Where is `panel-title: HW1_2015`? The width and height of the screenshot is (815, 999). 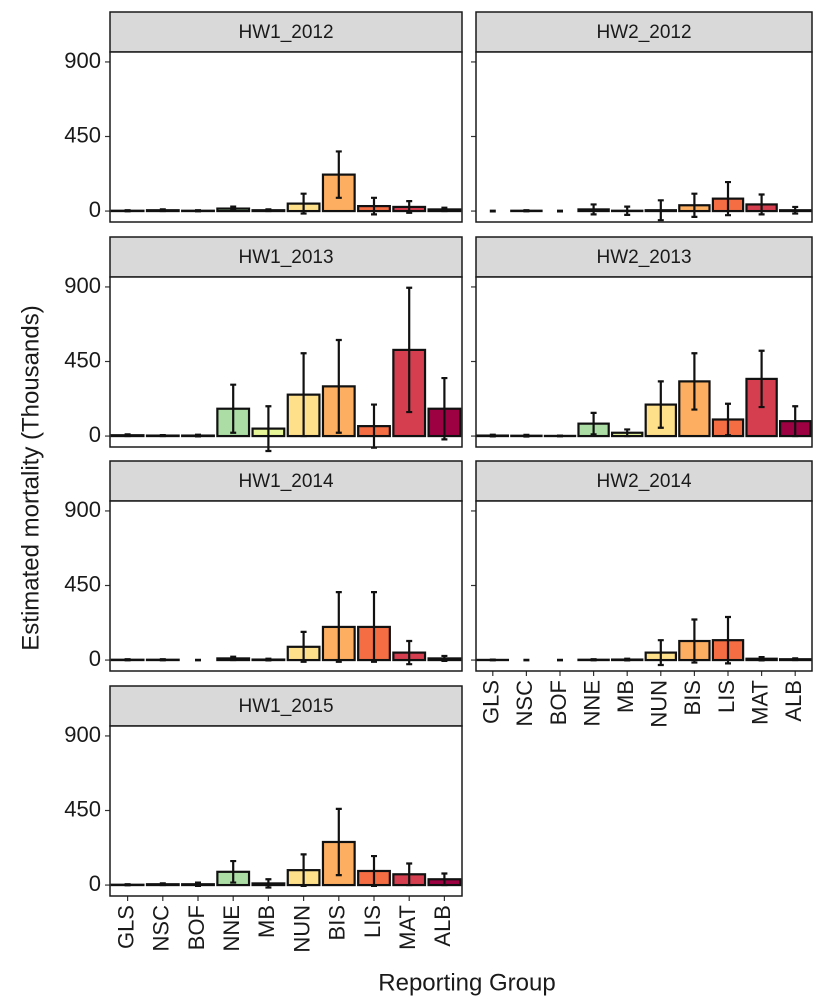
panel-title: HW1_2015 is located at coordinates (285, 706).